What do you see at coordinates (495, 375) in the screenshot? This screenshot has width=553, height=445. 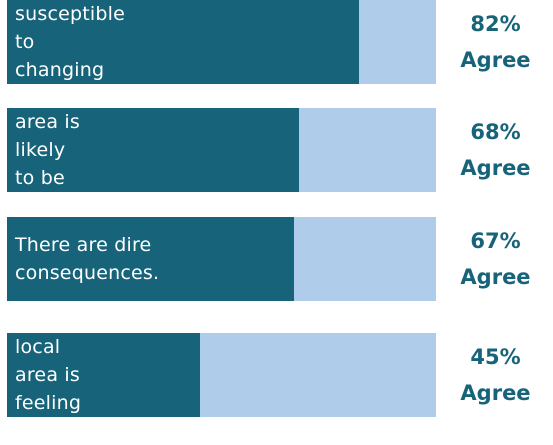 I see `value-label: 45% Agree` at bounding box center [495, 375].